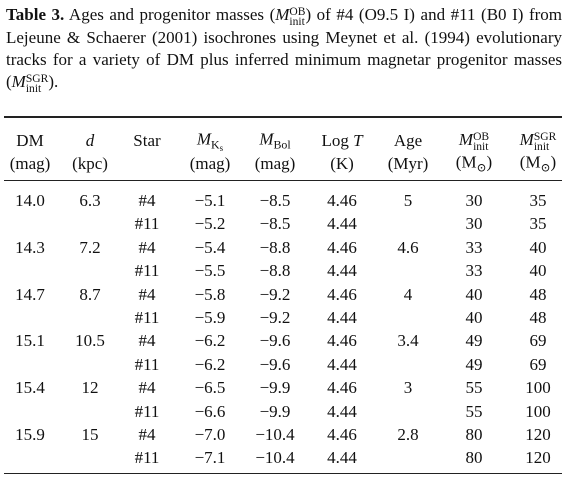 This screenshot has height=490, width=570. I want to click on table-cell: 15, so click(90, 434).